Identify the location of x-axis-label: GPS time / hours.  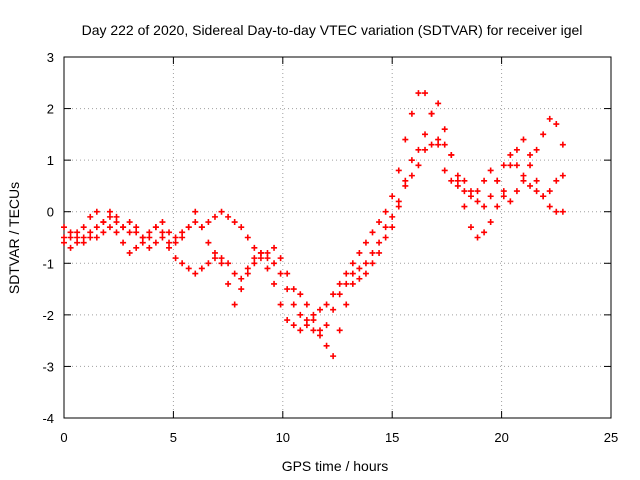
(335, 466).